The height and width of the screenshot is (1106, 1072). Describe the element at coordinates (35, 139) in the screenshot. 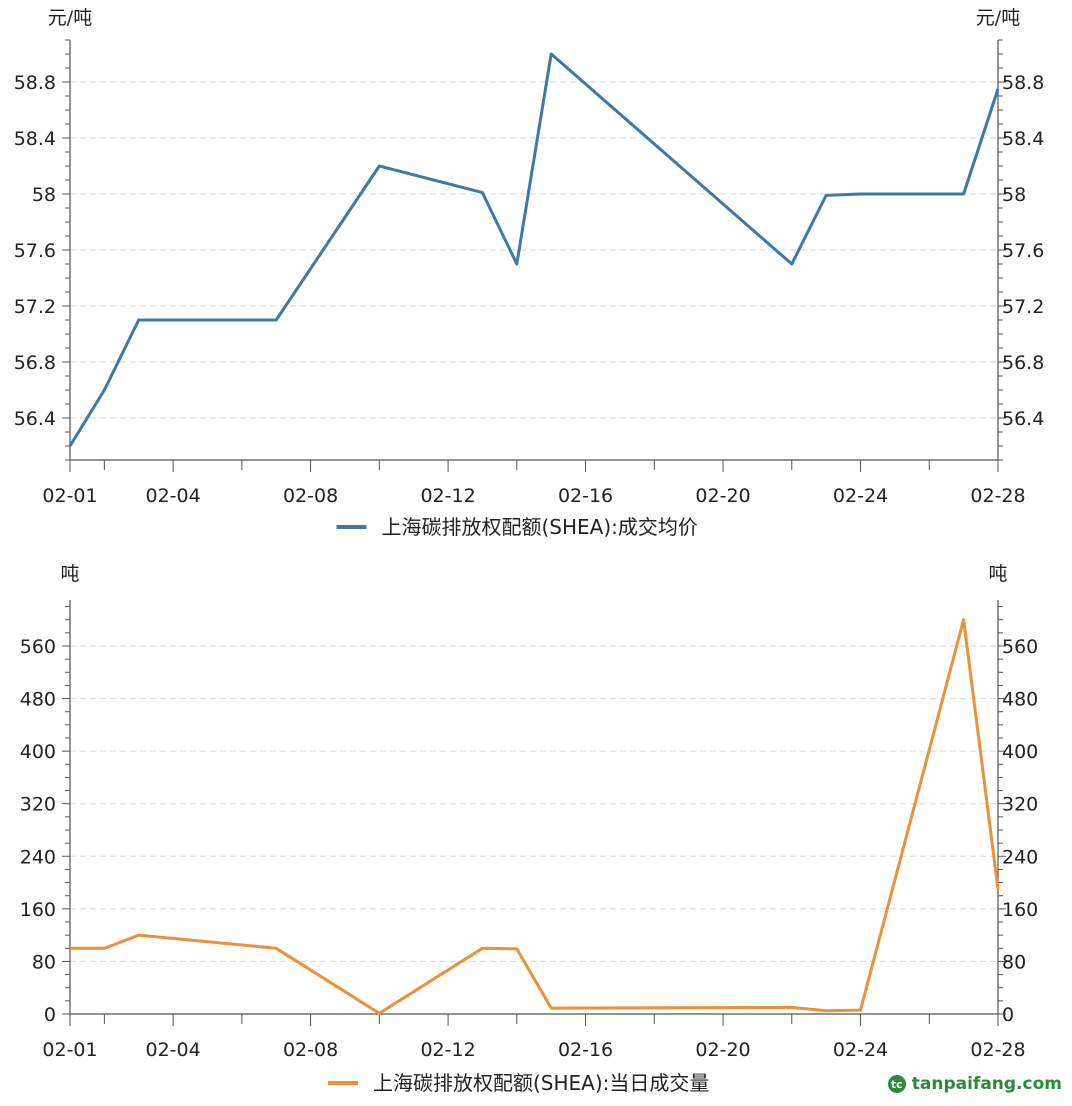

I see `price-left-tick-label: 58.4` at that location.